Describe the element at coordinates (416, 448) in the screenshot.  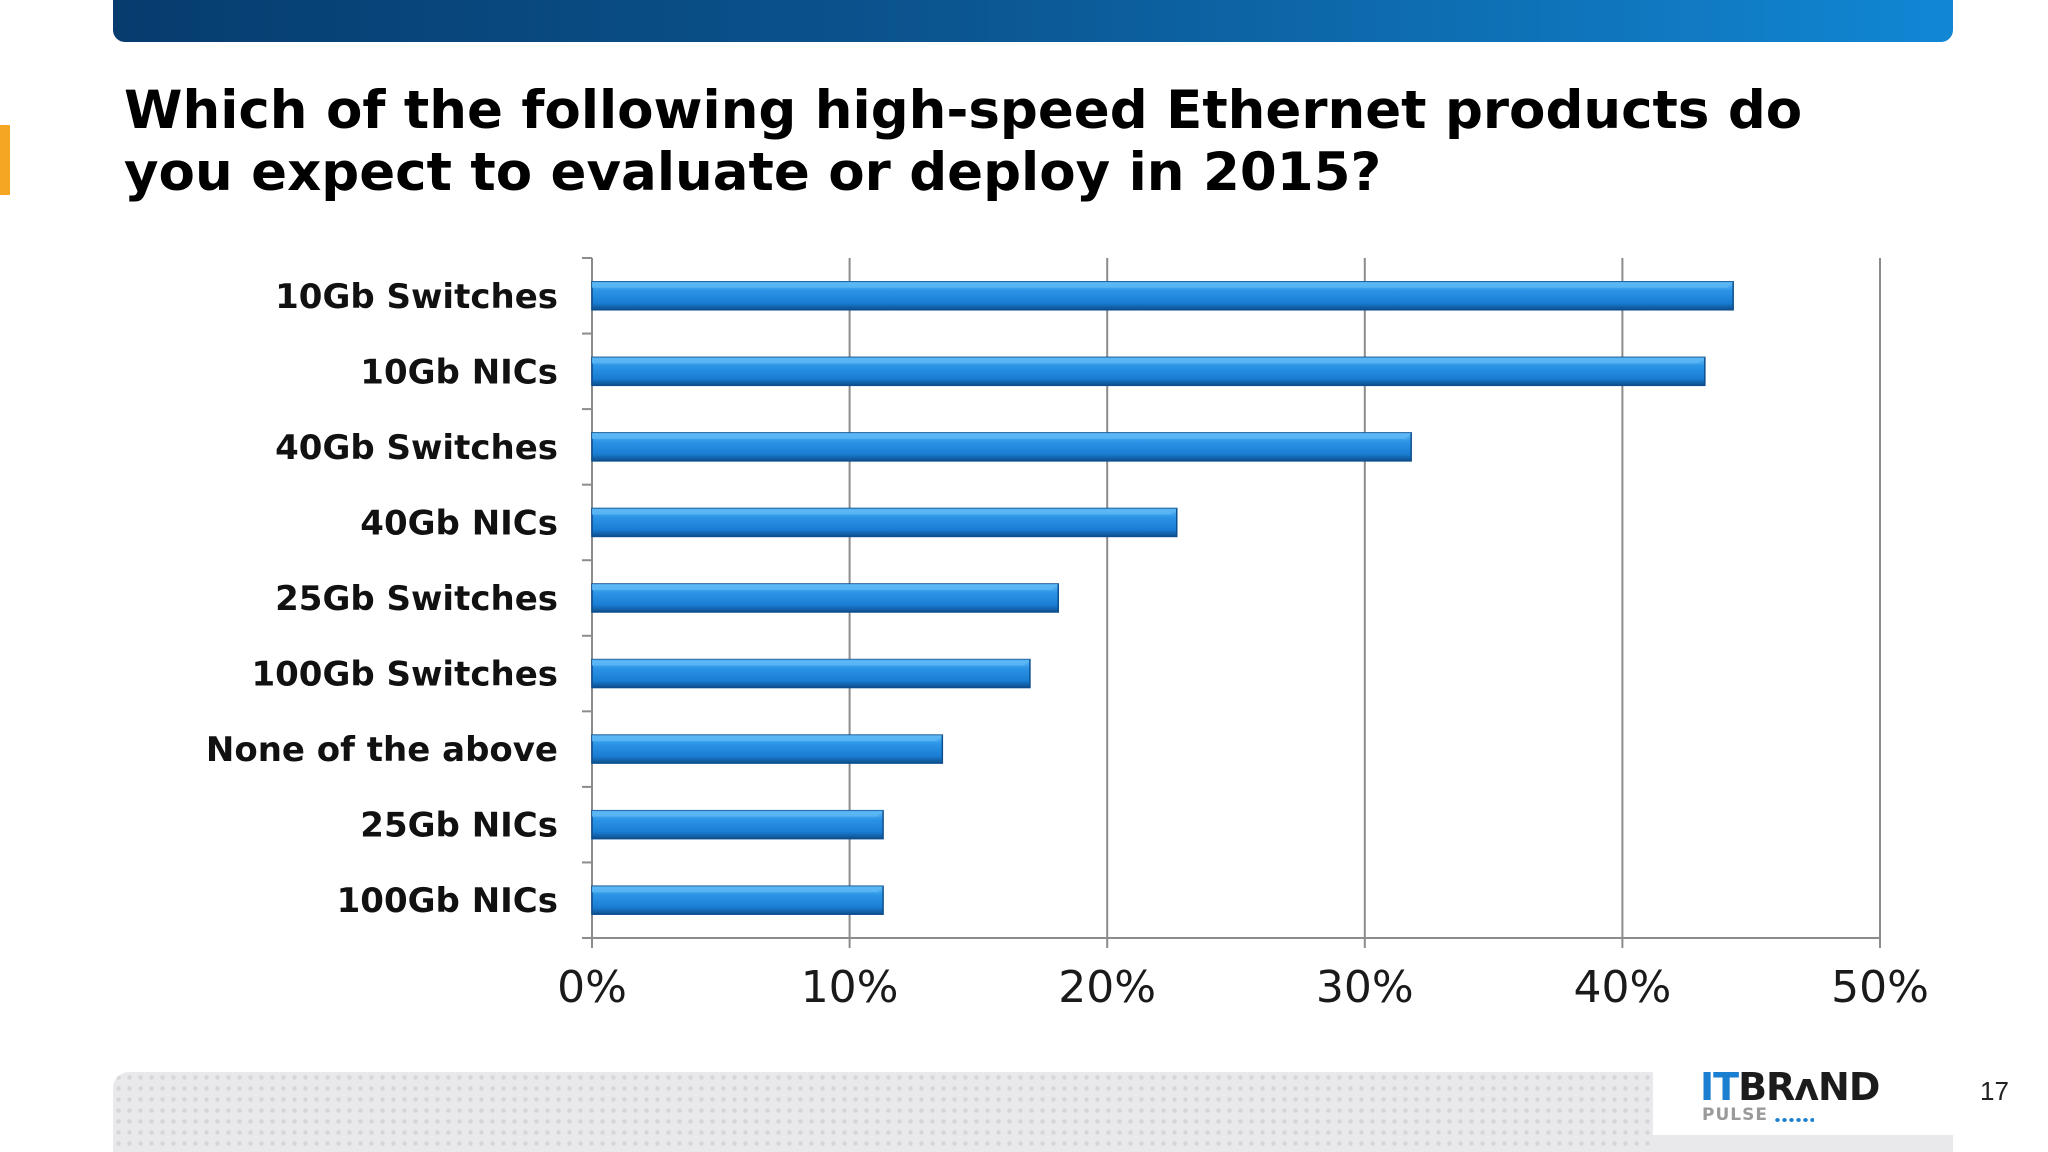
I see `category-label: 40Gb Switches` at that location.